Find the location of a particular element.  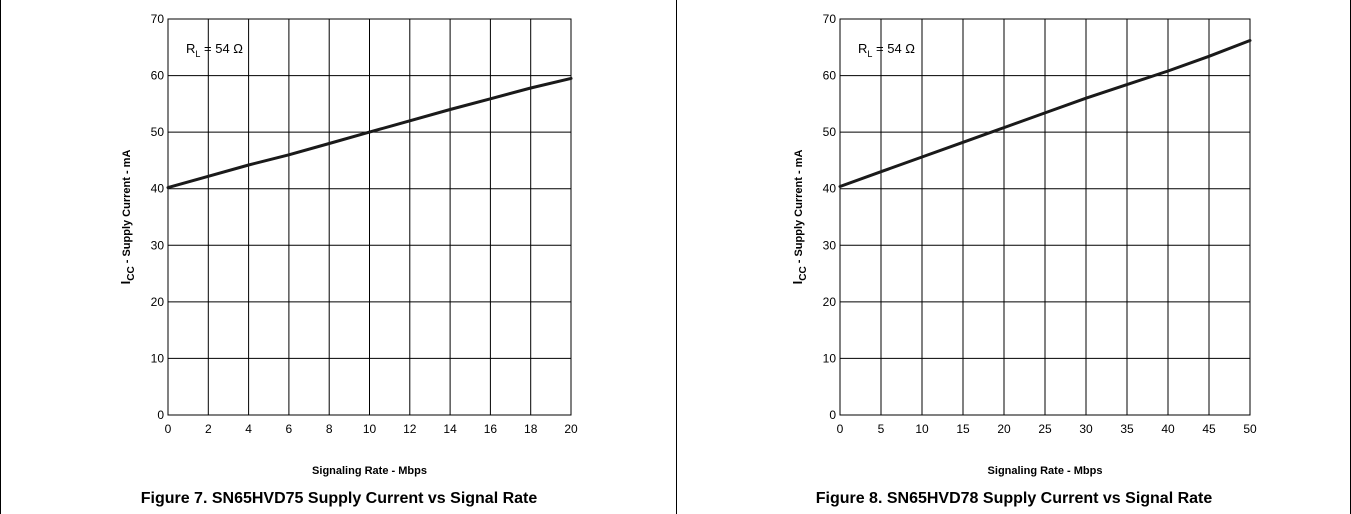

x-tick-label: 8 is located at coordinates (329, 429).